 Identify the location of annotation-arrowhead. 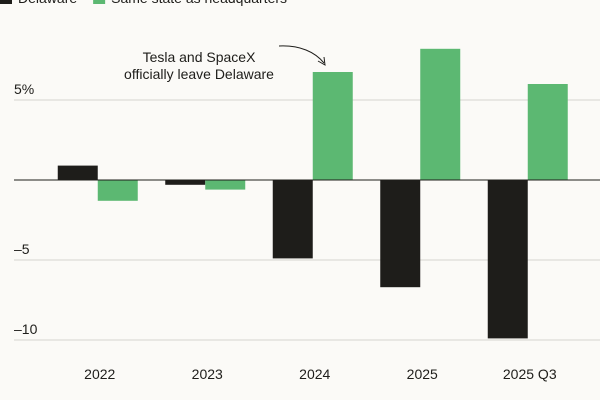
(321, 61).